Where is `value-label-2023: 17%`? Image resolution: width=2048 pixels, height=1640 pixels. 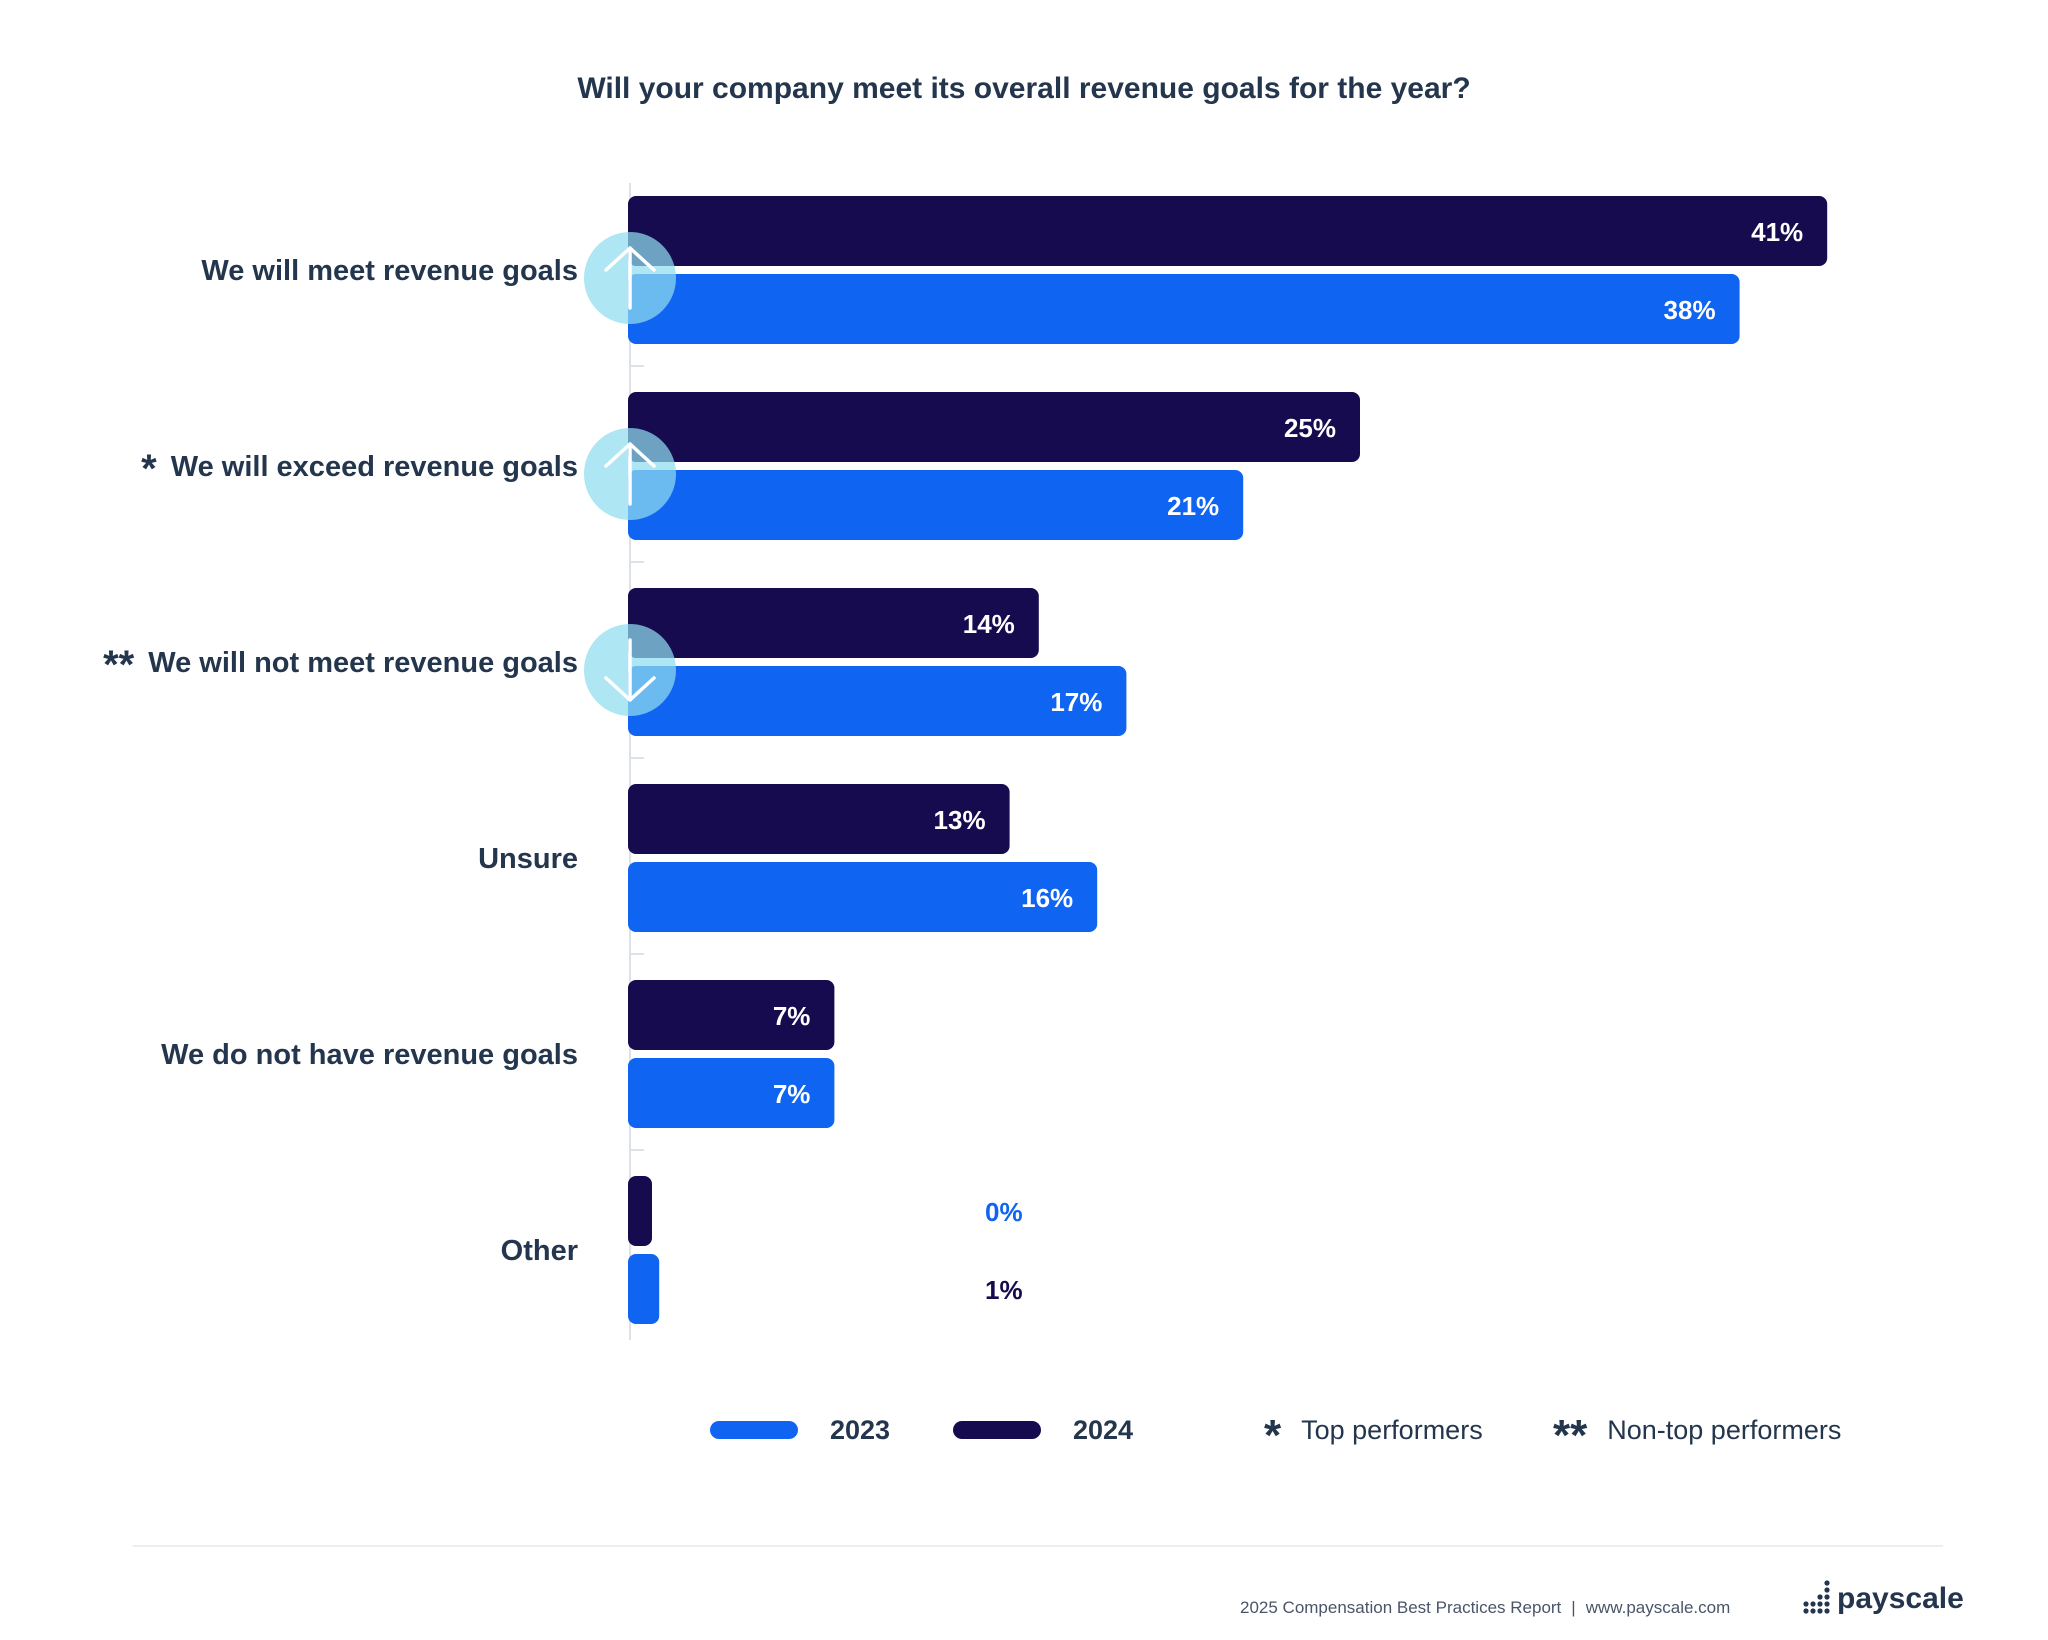
value-label-2023: 17% is located at coordinates (1076, 702).